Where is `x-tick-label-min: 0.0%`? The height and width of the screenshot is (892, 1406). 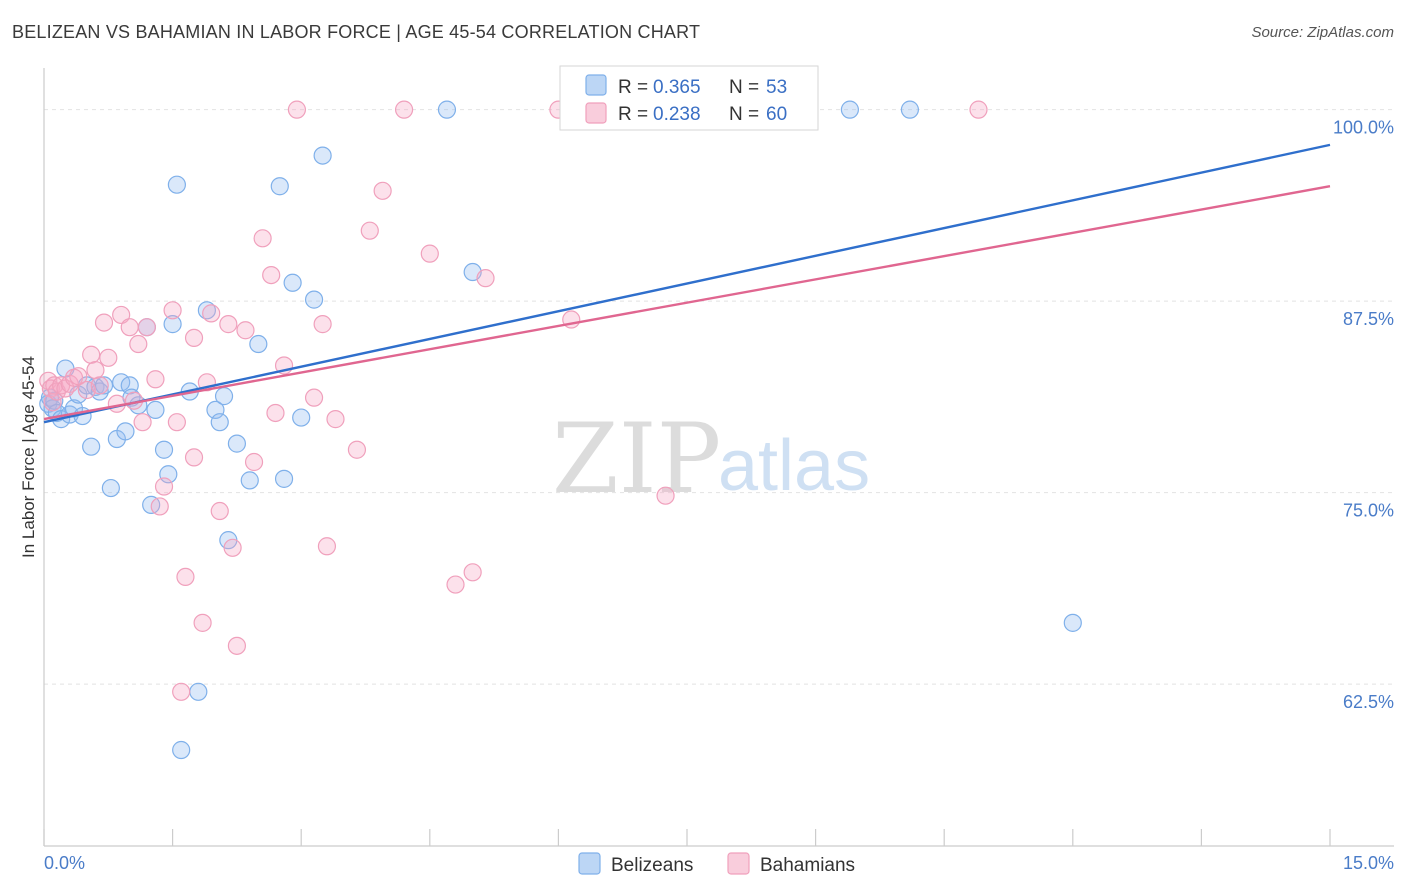
x-tick-label-min: 0.0% is located at coordinates (64, 863).